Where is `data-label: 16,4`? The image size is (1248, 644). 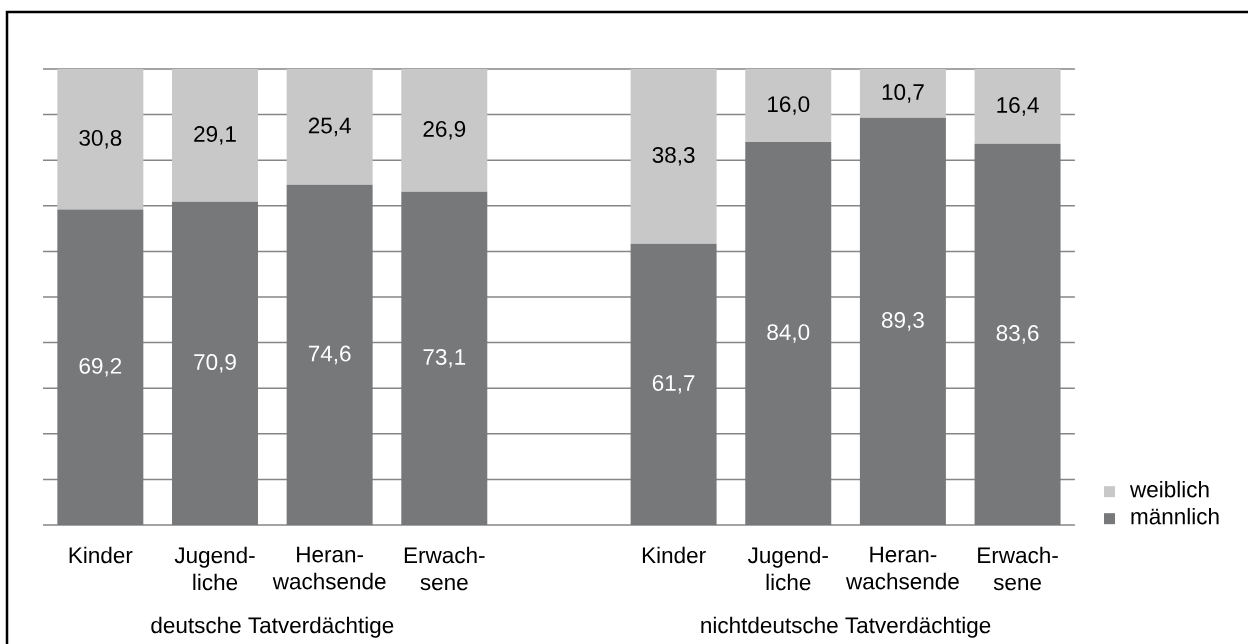
data-label: 16,4 is located at coordinates (1018, 106).